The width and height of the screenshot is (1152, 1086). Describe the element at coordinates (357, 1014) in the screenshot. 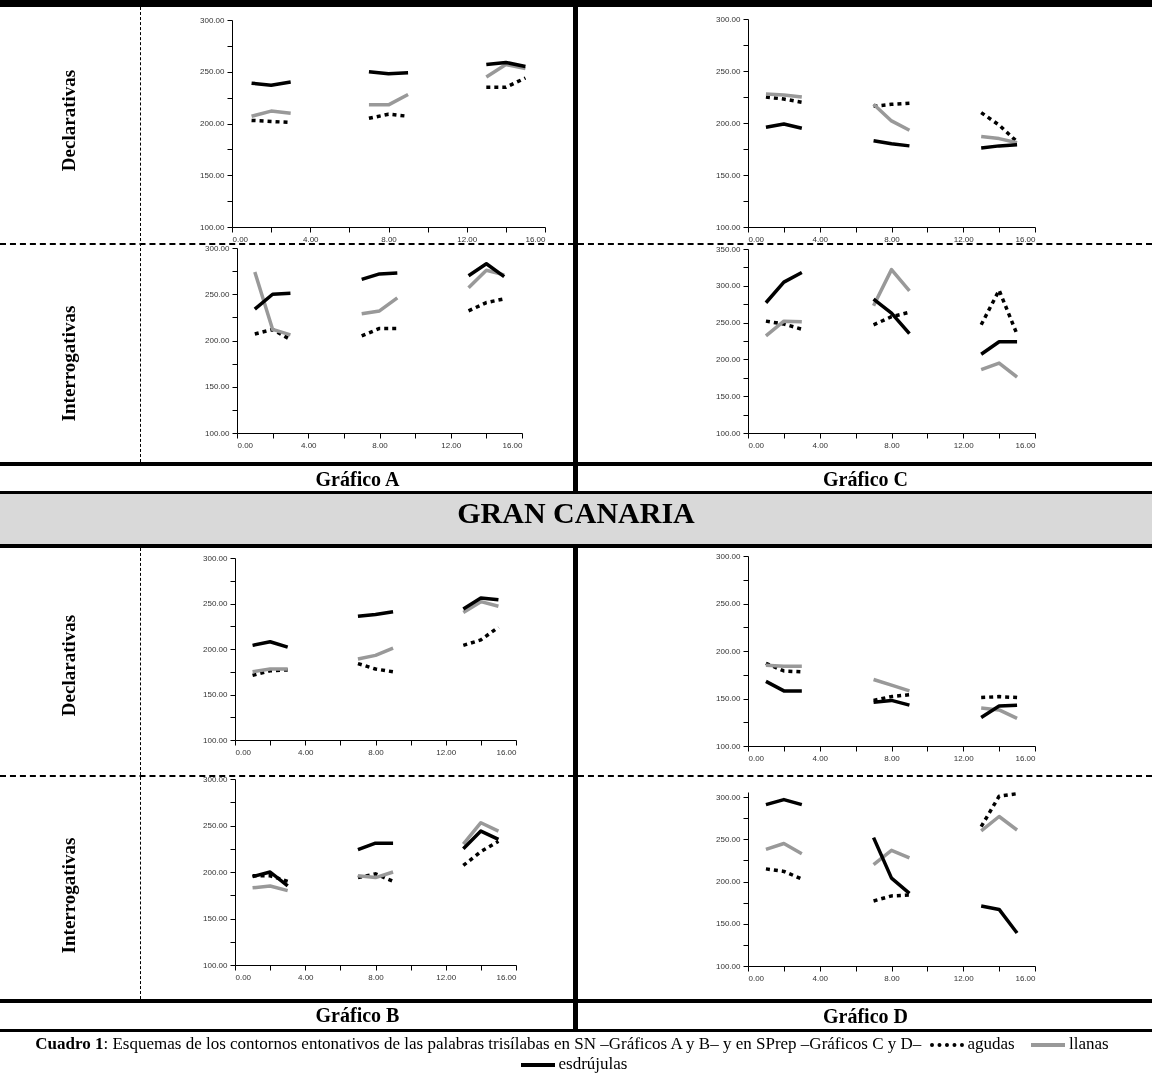

I see `x-axis-title: Gráfico B` at that location.